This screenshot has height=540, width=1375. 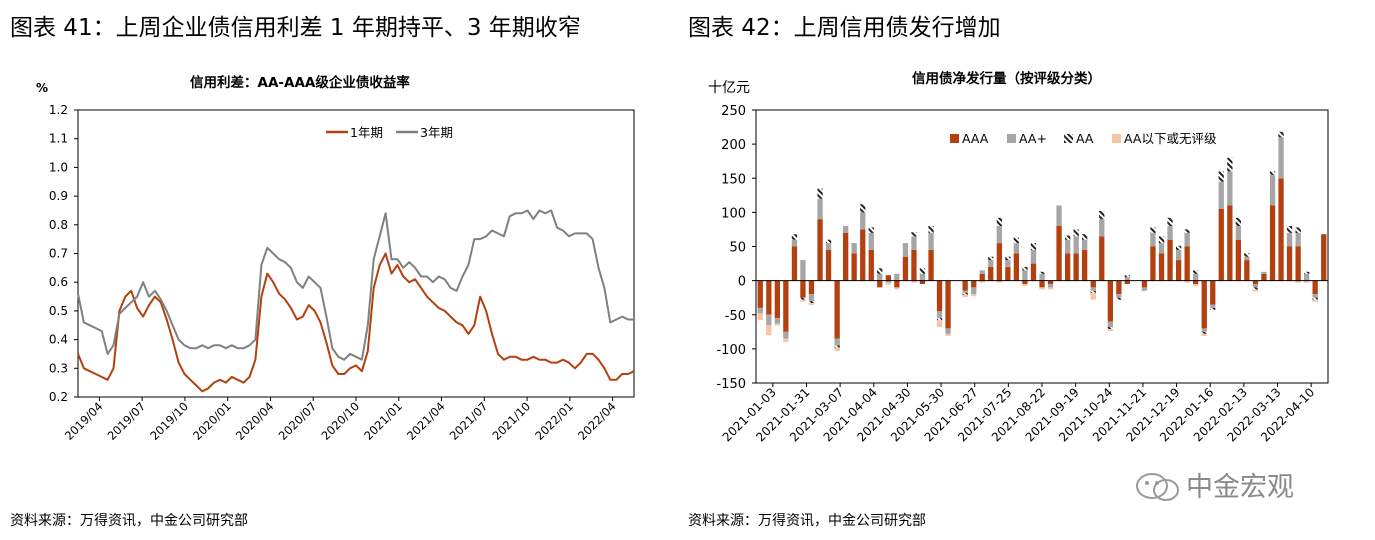 I want to click on x-tick-label: 2020/04, so click(x=255, y=421).